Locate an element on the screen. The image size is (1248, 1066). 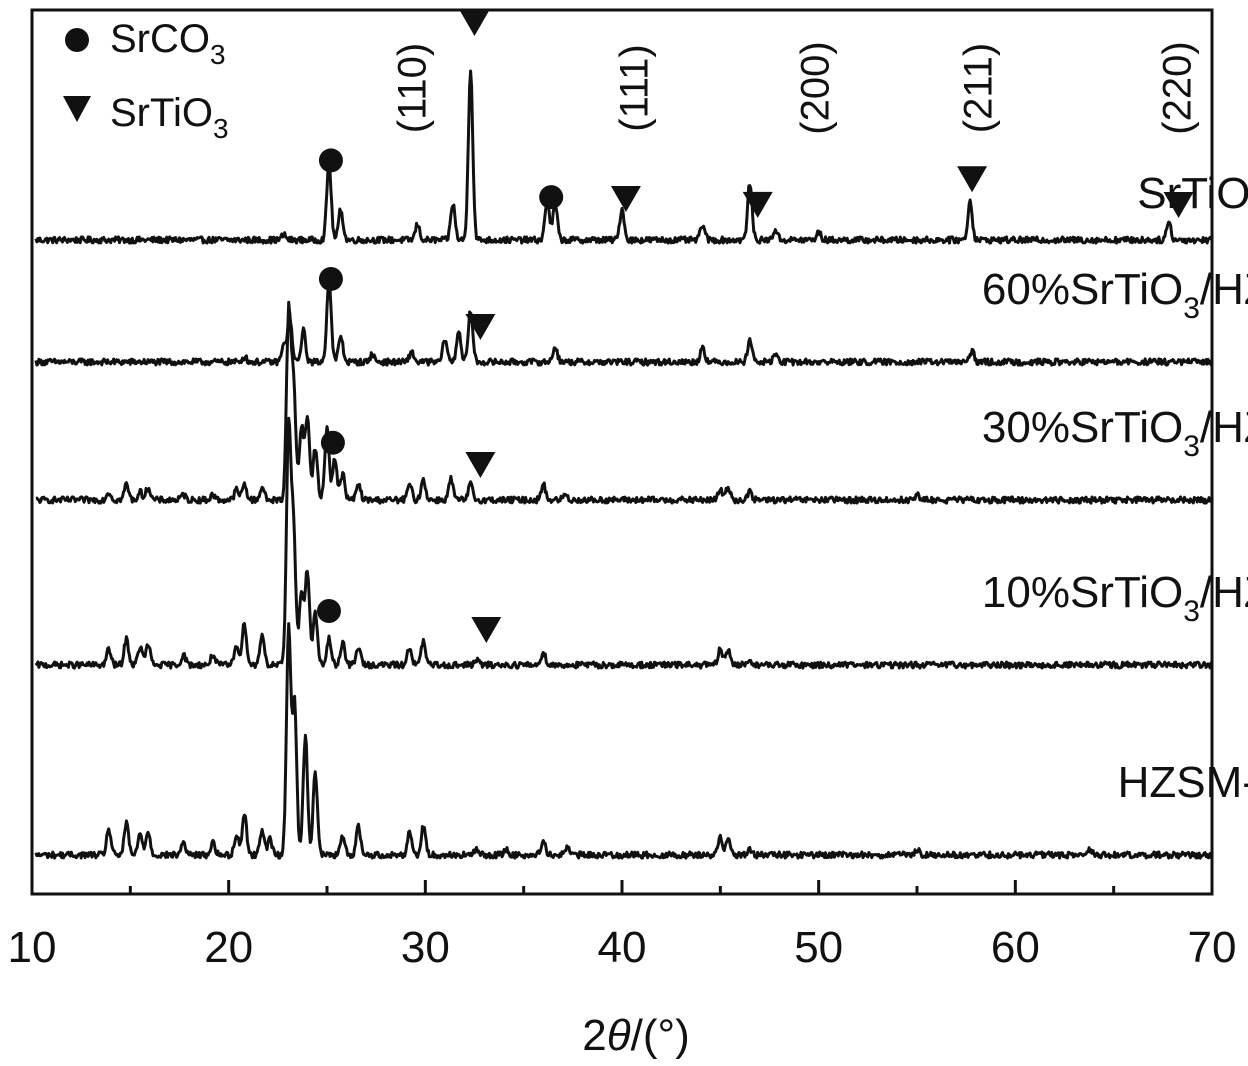
legend: SrCO3 SrTiO3 is located at coordinates (146, 80).